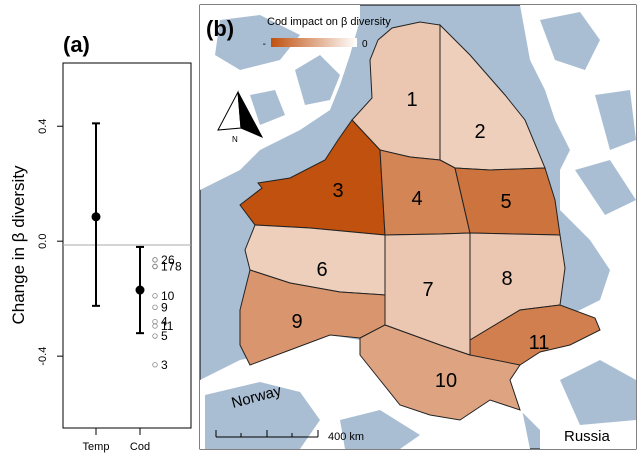 The width and height of the screenshot is (641, 454). I want to click on region-label-2: 2, so click(479, 132).